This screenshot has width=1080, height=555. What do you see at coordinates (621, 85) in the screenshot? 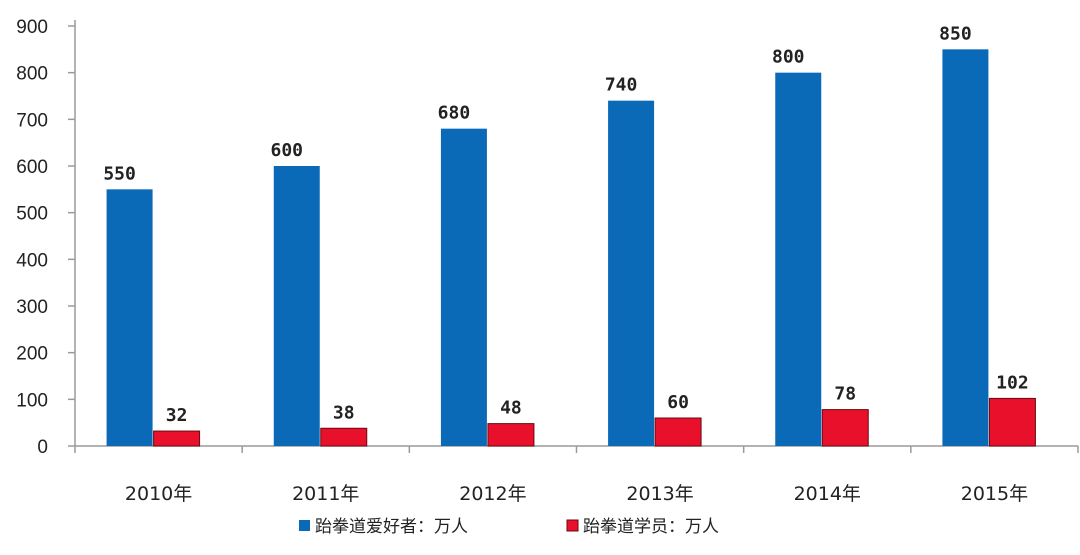
I see `data-label: 740` at bounding box center [621, 85].